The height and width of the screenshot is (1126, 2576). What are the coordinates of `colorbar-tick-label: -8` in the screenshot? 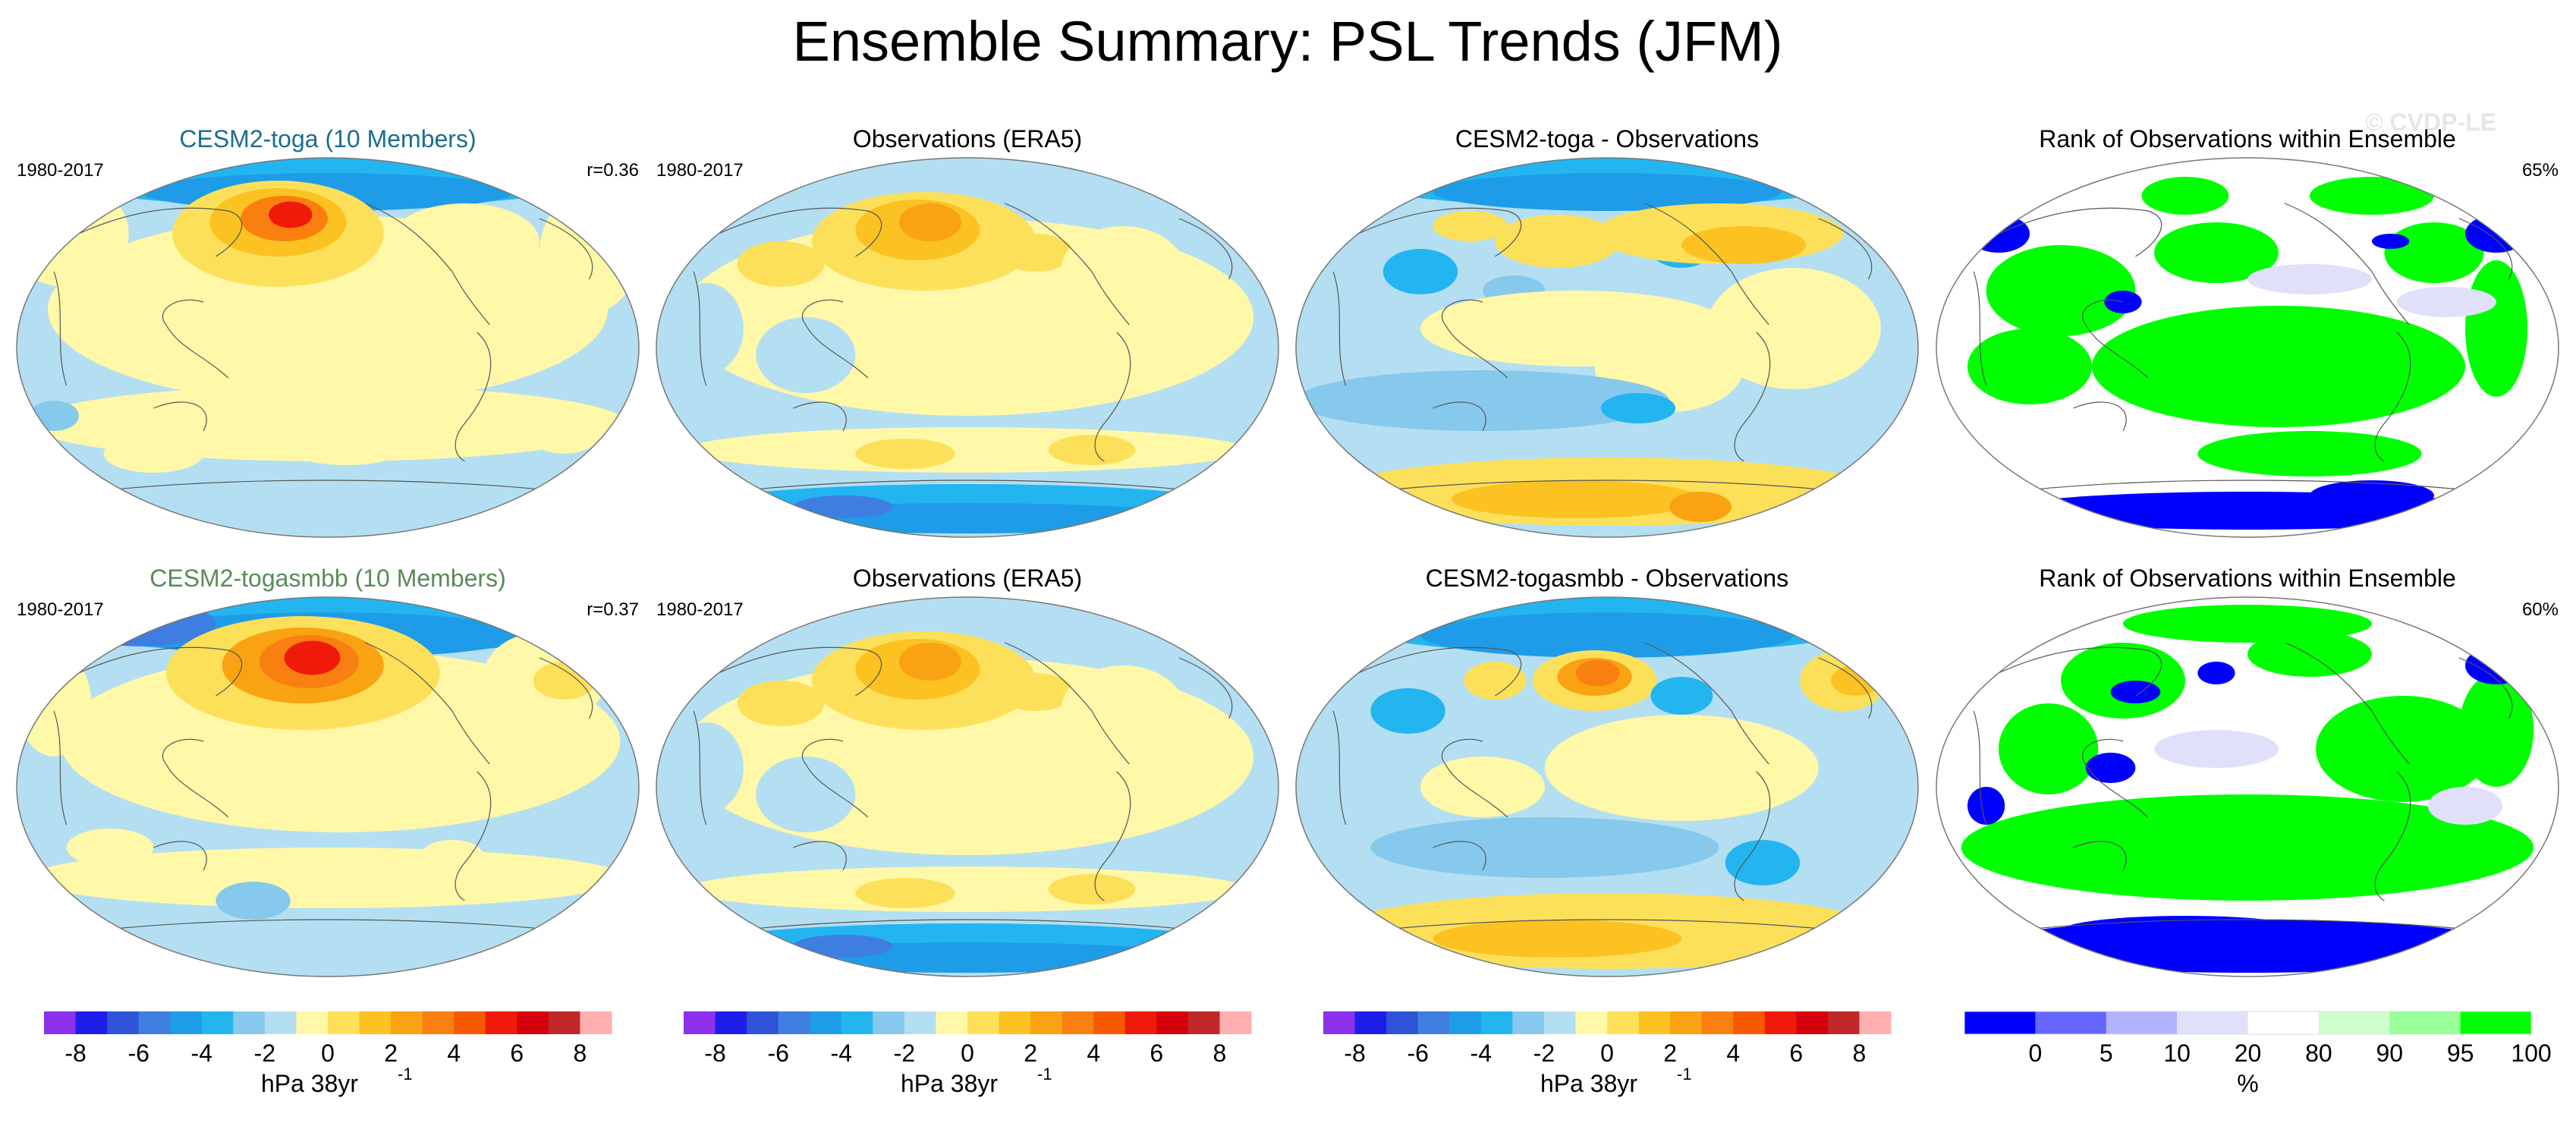 It's located at (75, 1053).